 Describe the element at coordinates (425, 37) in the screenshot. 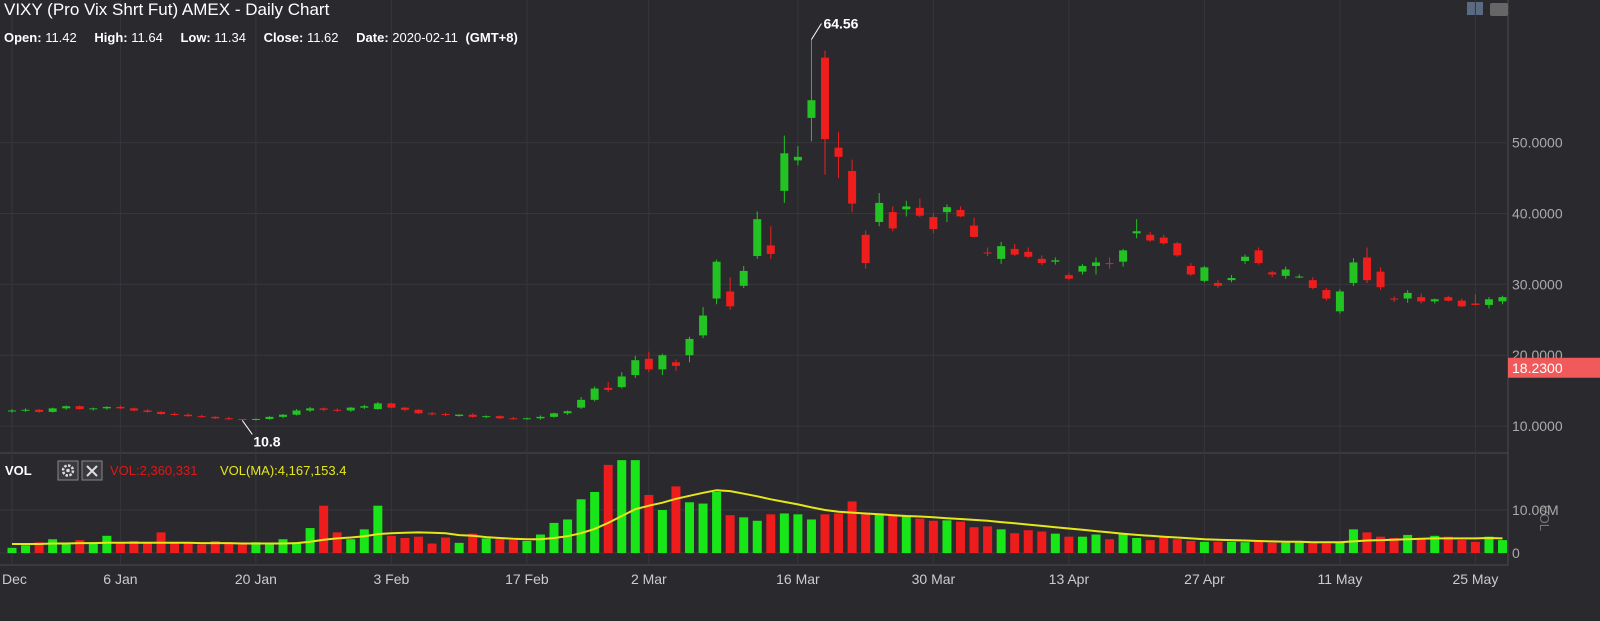

I see `info-date: 2020-02-11` at that location.